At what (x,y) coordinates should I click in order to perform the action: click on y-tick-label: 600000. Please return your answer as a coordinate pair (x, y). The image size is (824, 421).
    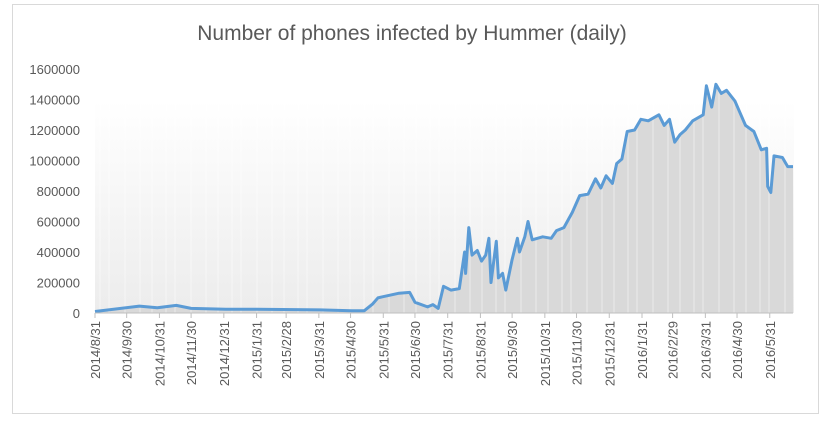
    Looking at the image, I should click on (58, 222).